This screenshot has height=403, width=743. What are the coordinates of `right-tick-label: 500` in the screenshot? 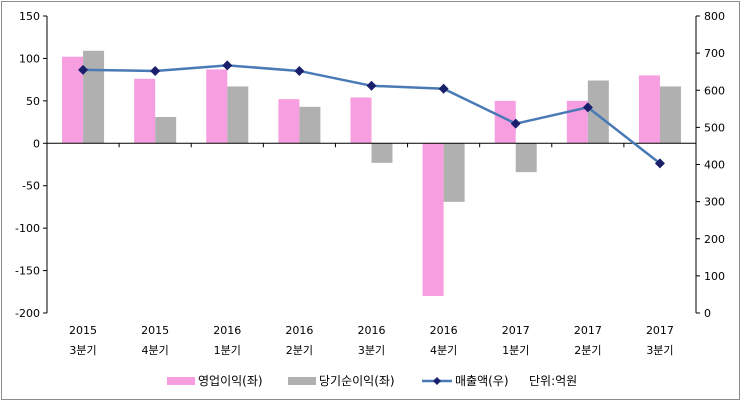 It's located at (714, 127).